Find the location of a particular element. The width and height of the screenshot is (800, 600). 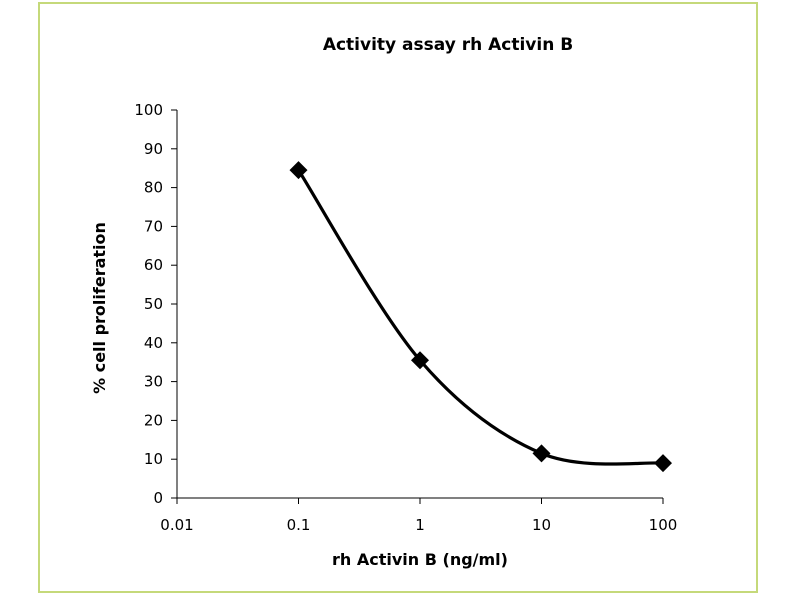

x-tick-label: 100 is located at coordinates (663, 525).